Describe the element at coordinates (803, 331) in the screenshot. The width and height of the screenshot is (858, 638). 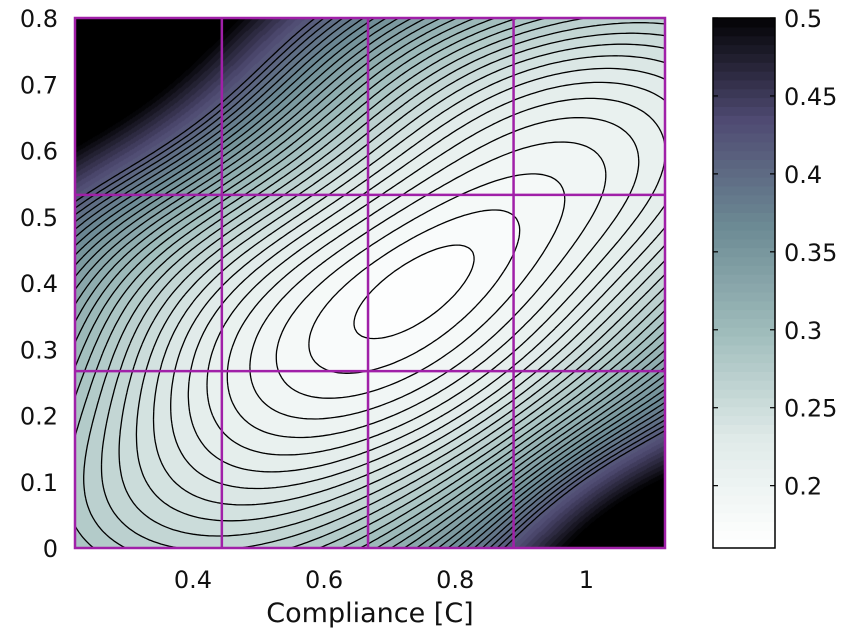
I see `colorbar-tick-label-3: 0.3` at that location.